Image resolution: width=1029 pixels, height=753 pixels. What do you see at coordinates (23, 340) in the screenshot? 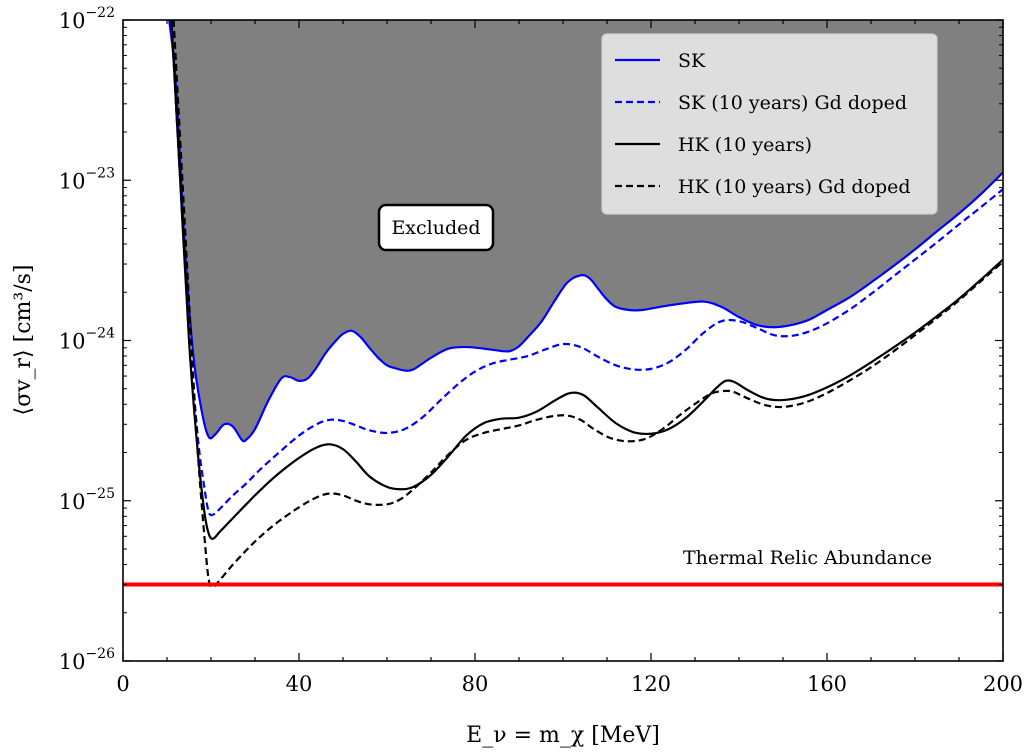
I see `y-axis-label: ⟨σv_r⟩ [cm³/s]` at bounding box center [23, 340].